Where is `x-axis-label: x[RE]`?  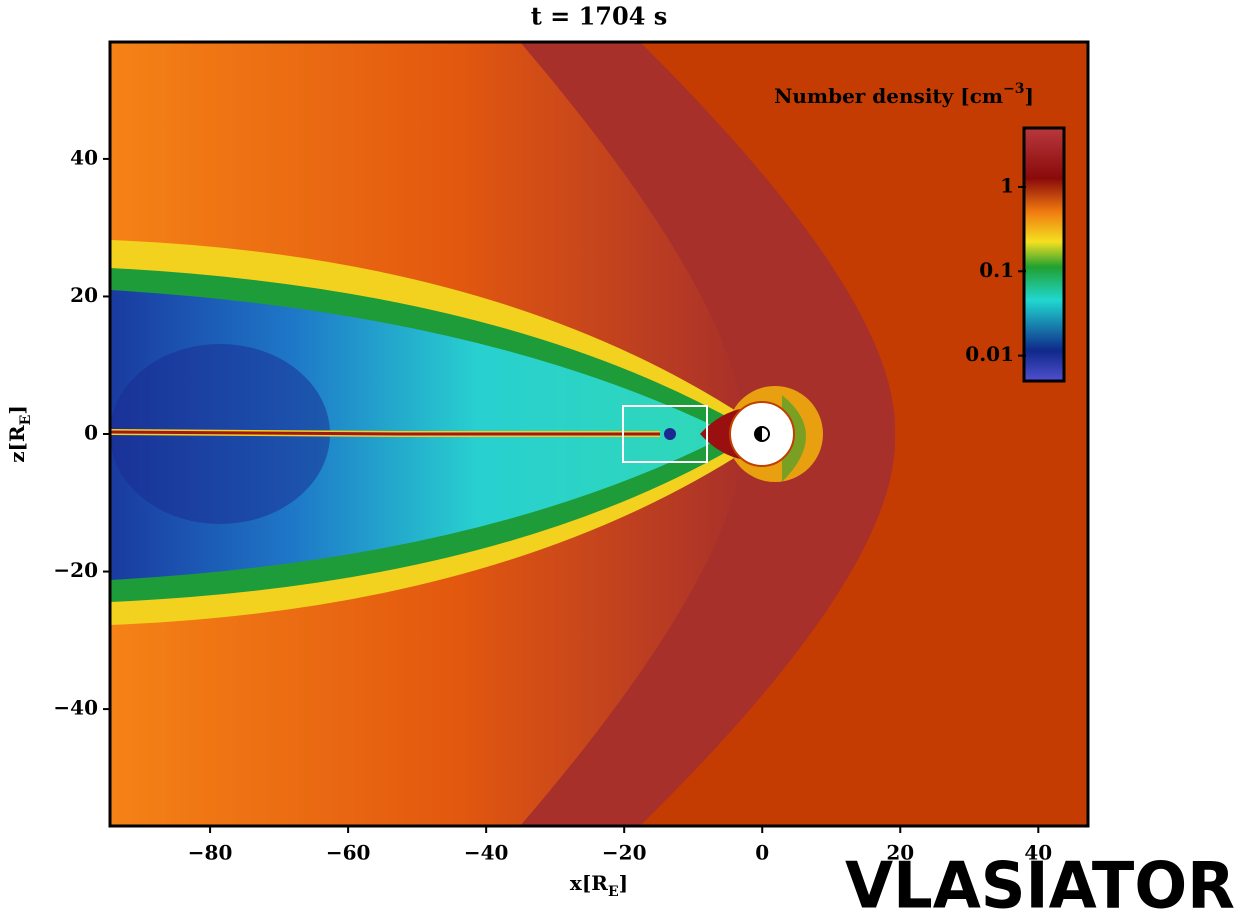 x-axis-label: x[RE] is located at coordinates (599, 886).